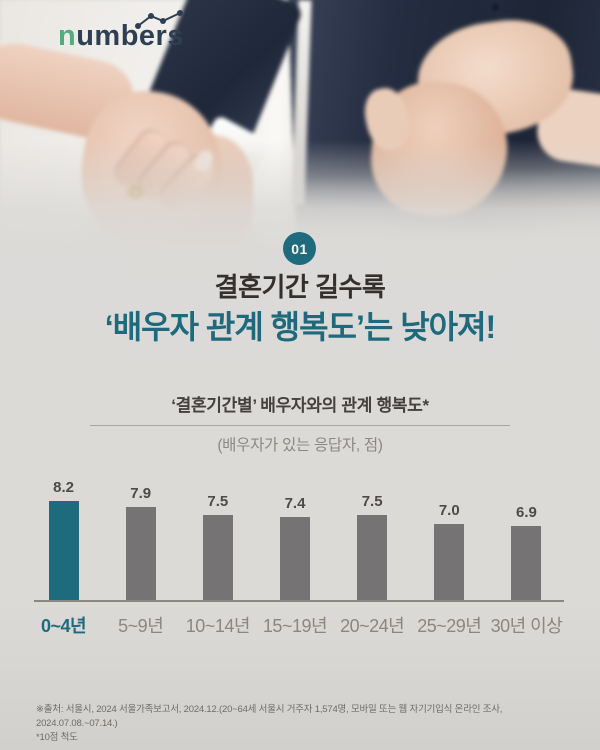  I want to click on bar-value-label: 7.0, so click(449, 511).